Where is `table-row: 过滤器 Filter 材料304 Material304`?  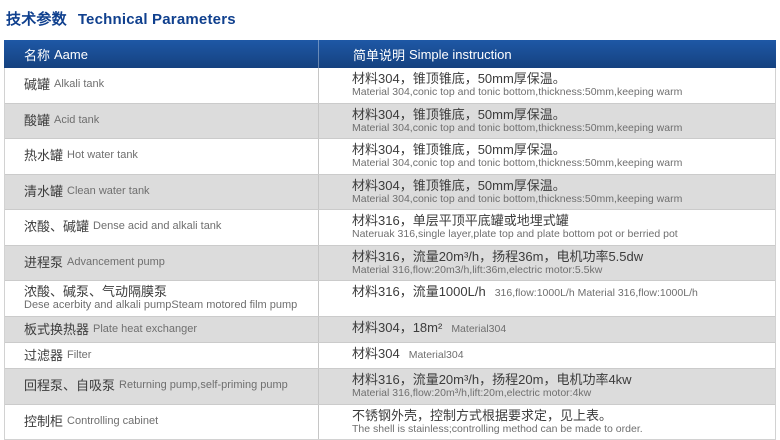 table-row: 过滤器 Filter 材料304 Material304 is located at coordinates (390, 356).